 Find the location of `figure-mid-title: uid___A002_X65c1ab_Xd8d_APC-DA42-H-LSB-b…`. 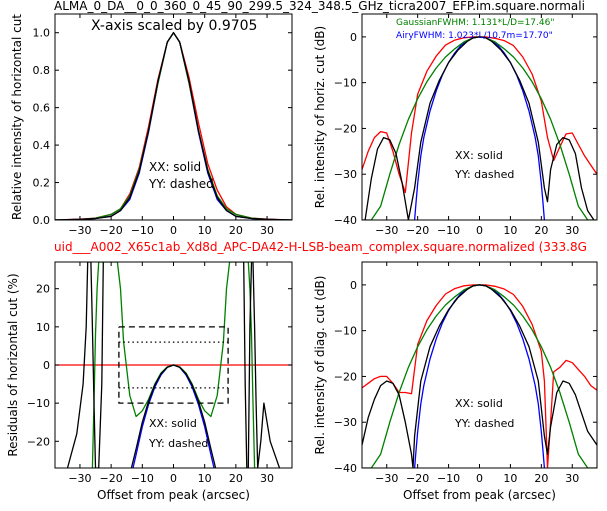

figure-mid-title: uid___A002_X65c1ab_Xd8d_APC-DA42-H-LSB-b… is located at coordinates (320, 247).